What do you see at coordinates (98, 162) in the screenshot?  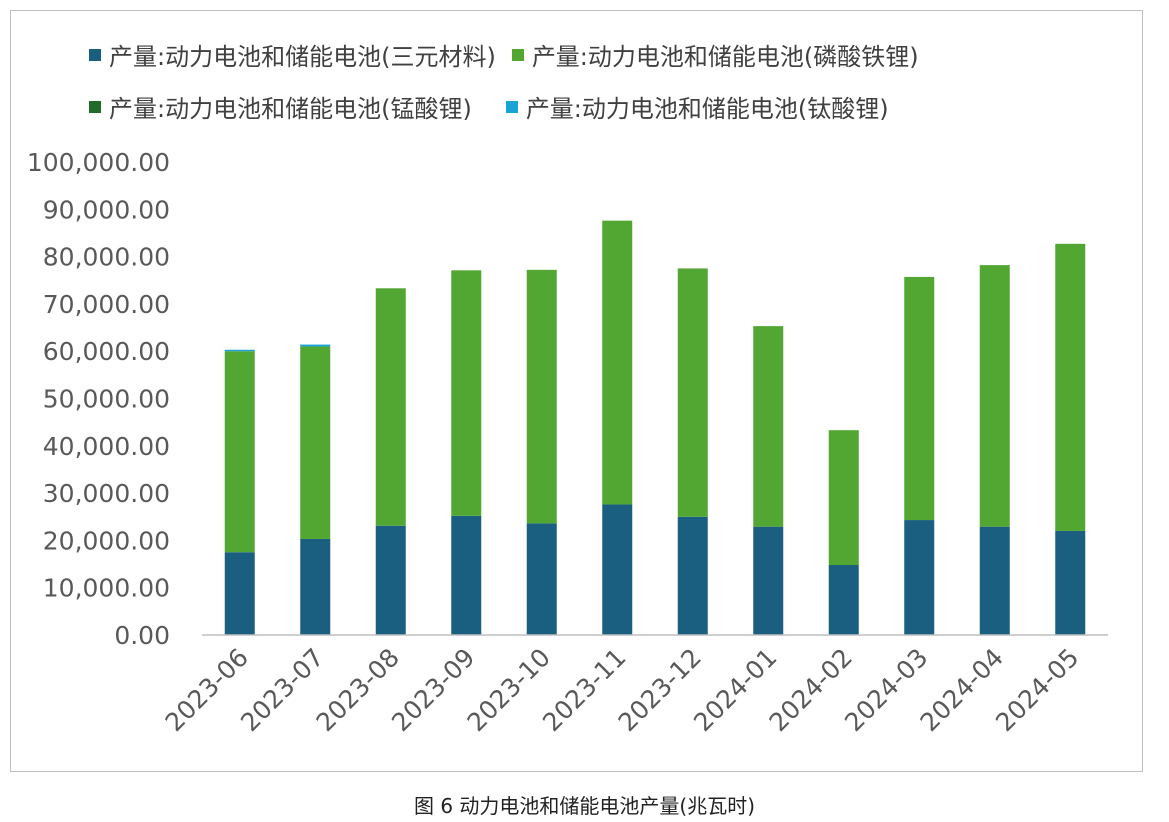 I see `y-tick-label: 100,000.00` at bounding box center [98, 162].